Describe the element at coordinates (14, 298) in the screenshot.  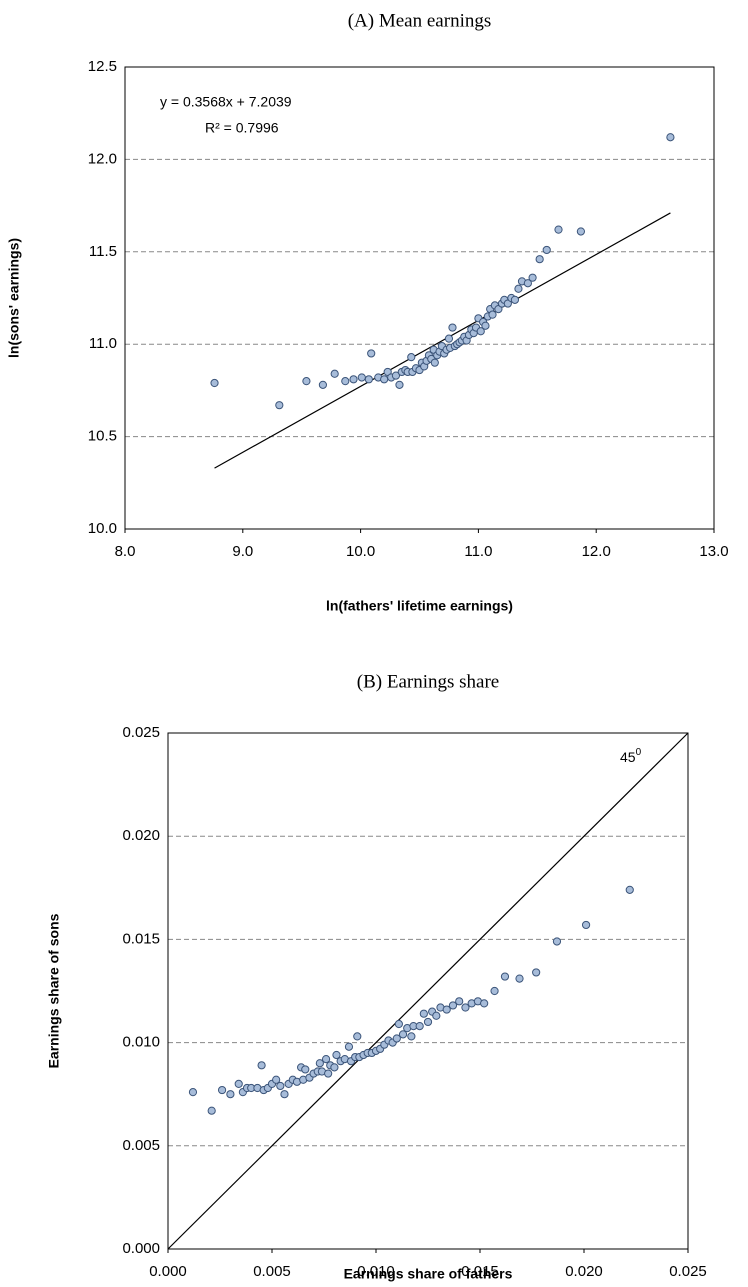
I see `y-axis-label: ln(sons' earnings)` at that location.